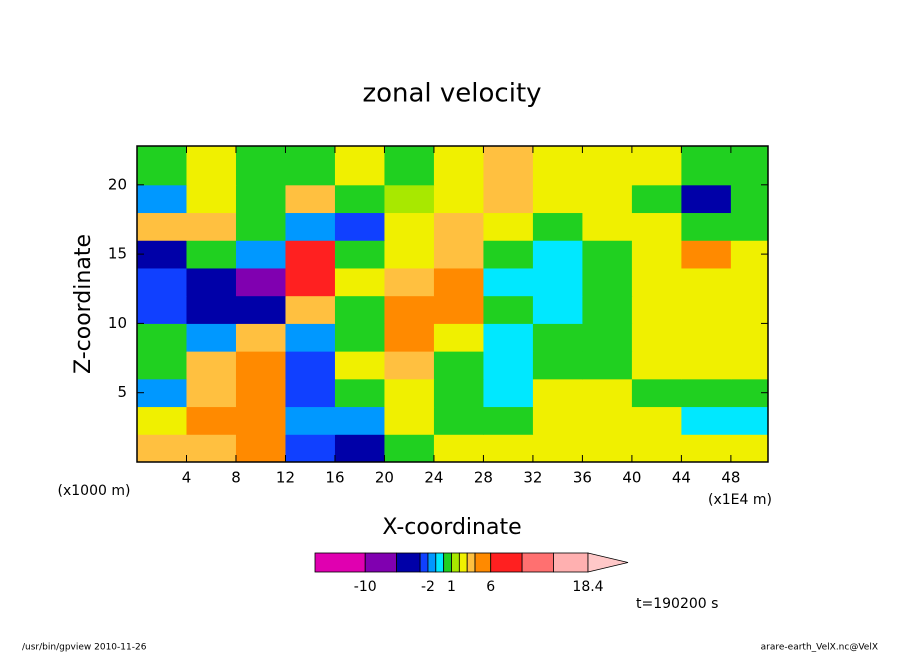 The height and width of the screenshot is (654, 904). Describe the element at coordinates (117, 323) in the screenshot. I see `y-tick-label: 10` at that location.